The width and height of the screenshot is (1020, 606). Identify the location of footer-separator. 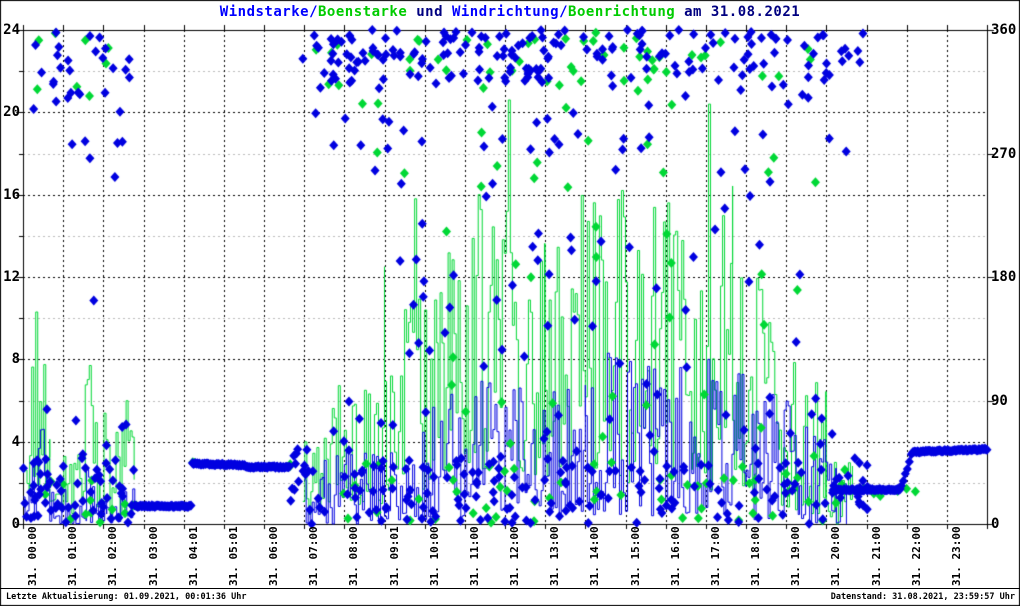
(510, 588).